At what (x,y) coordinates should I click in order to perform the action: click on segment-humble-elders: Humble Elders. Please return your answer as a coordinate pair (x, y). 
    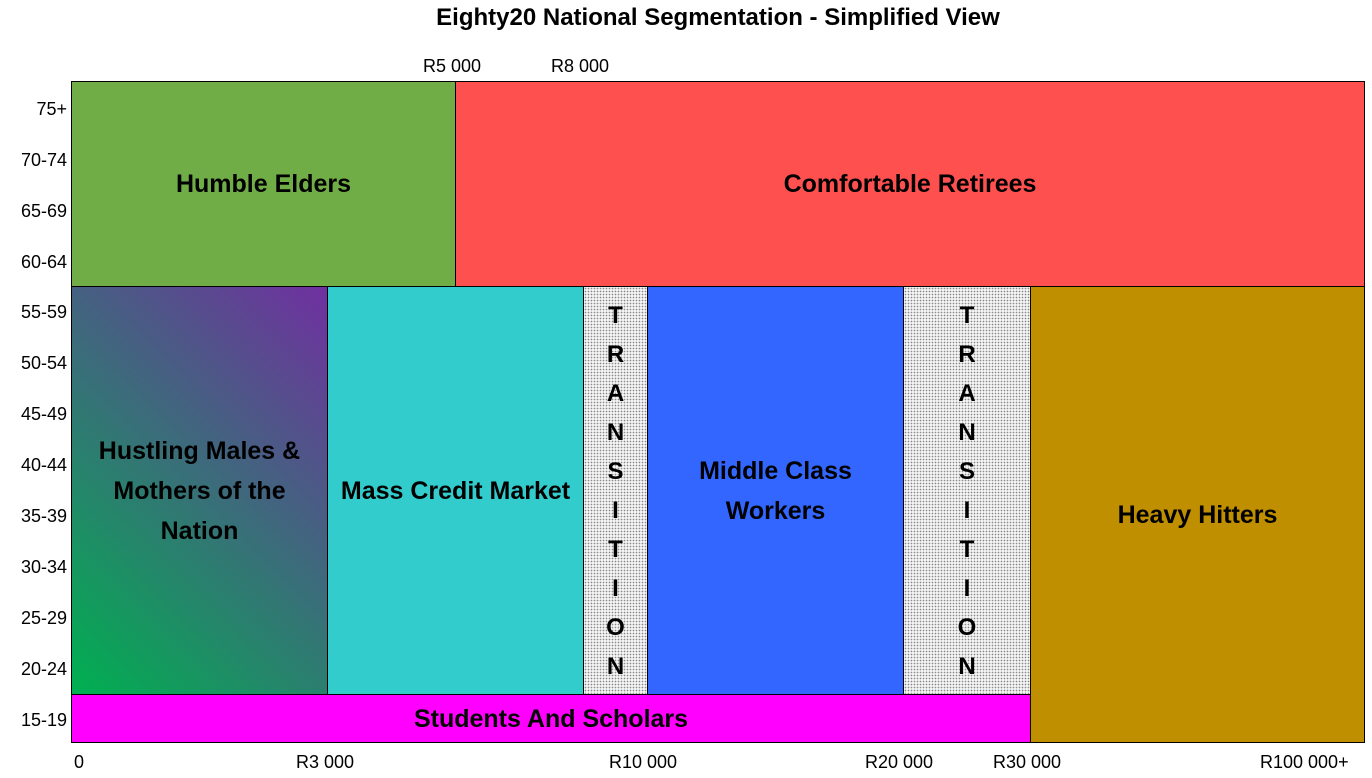
    Looking at the image, I should click on (263, 184).